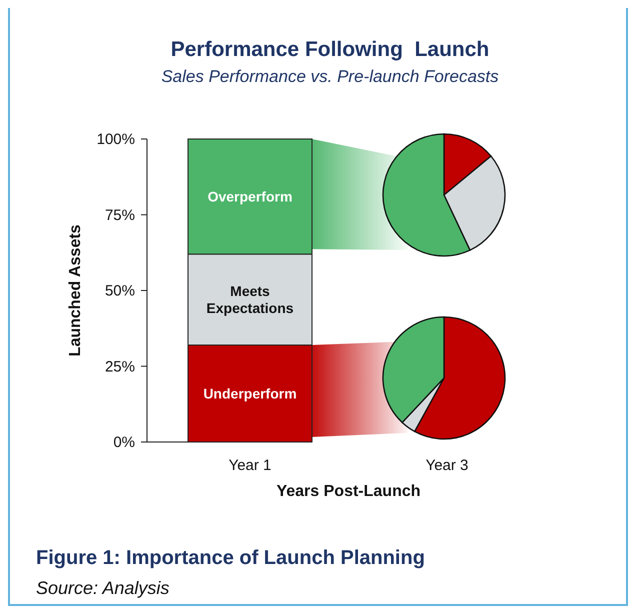 Image resolution: width=636 pixels, height=613 pixels. Describe the element at coordinates (75, 290) in the screenshot. I see `y-axis-title: Launched Assets` at that location.